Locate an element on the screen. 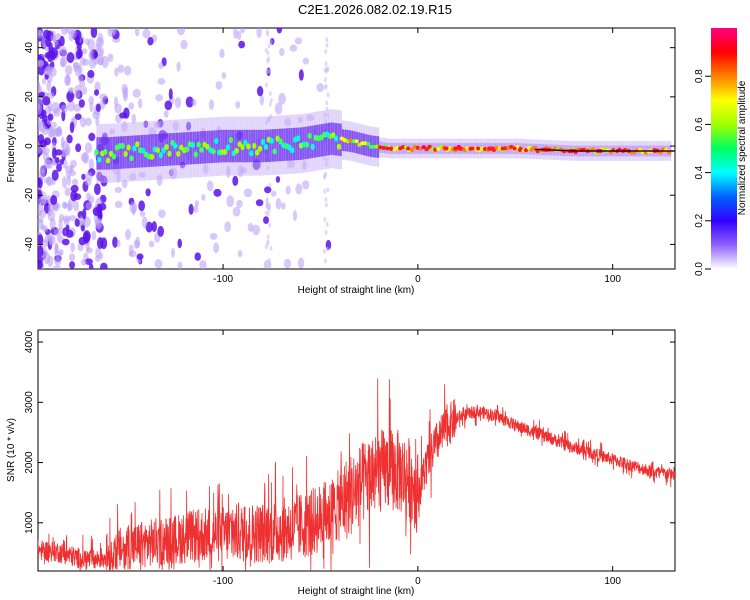  colorbar-label: Normalized spectral amplitude is located at coordinates (742, 147).